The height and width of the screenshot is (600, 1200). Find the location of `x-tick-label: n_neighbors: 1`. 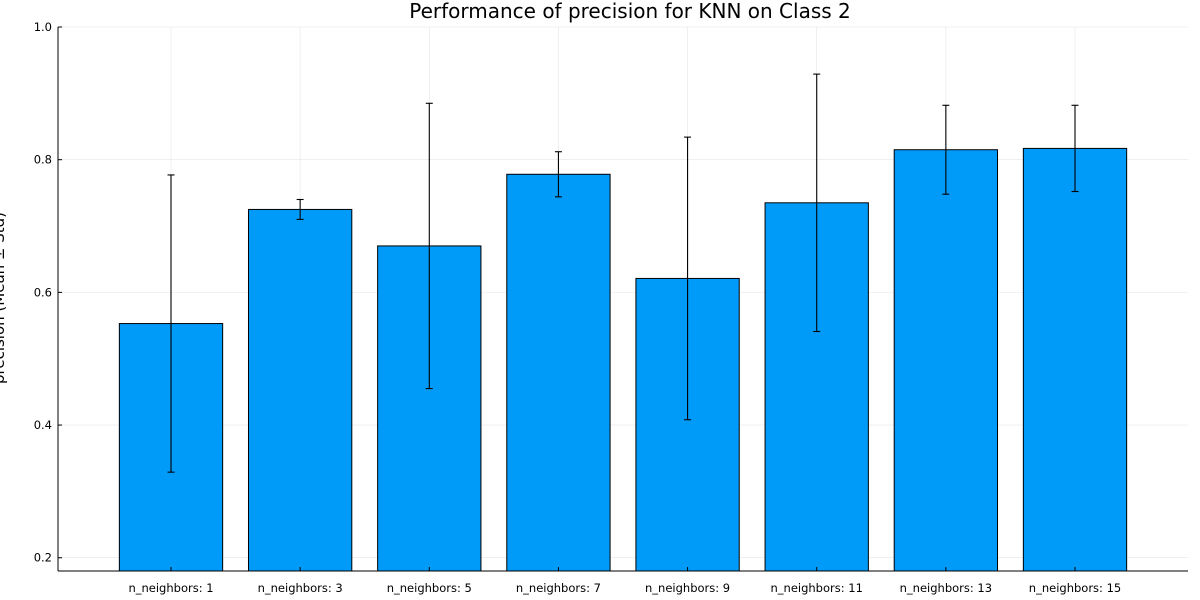

x-tick-label: n_neighbors: 1 is located at coordinates (170, 588).